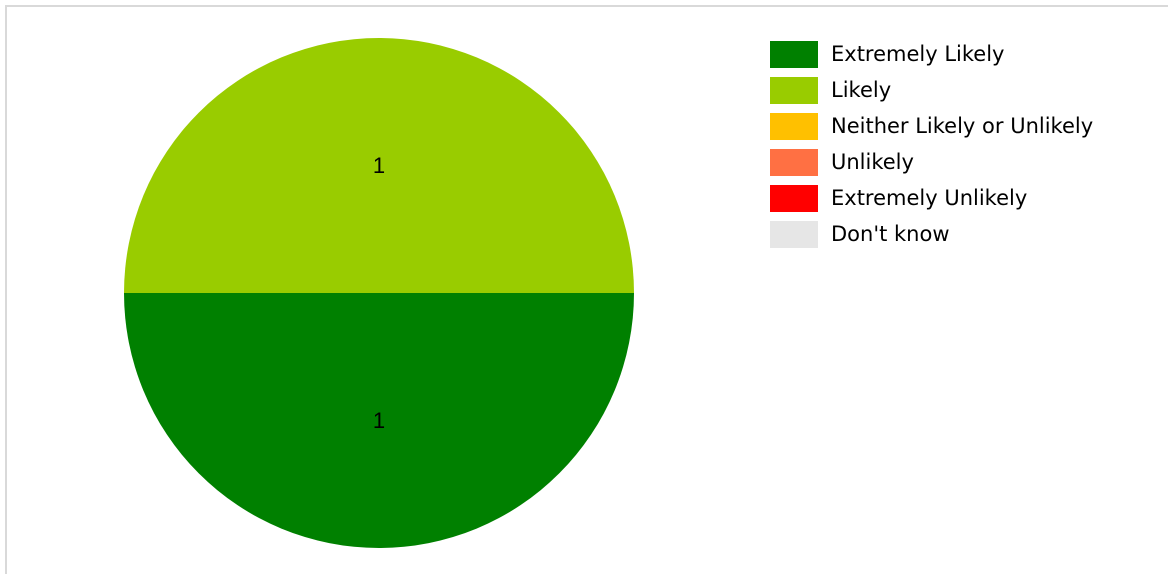 The image size is (1168, 574). Describe the element at coordinates (931, 162) in the screenshot. I see `legend-item: Unlikely` at that location.